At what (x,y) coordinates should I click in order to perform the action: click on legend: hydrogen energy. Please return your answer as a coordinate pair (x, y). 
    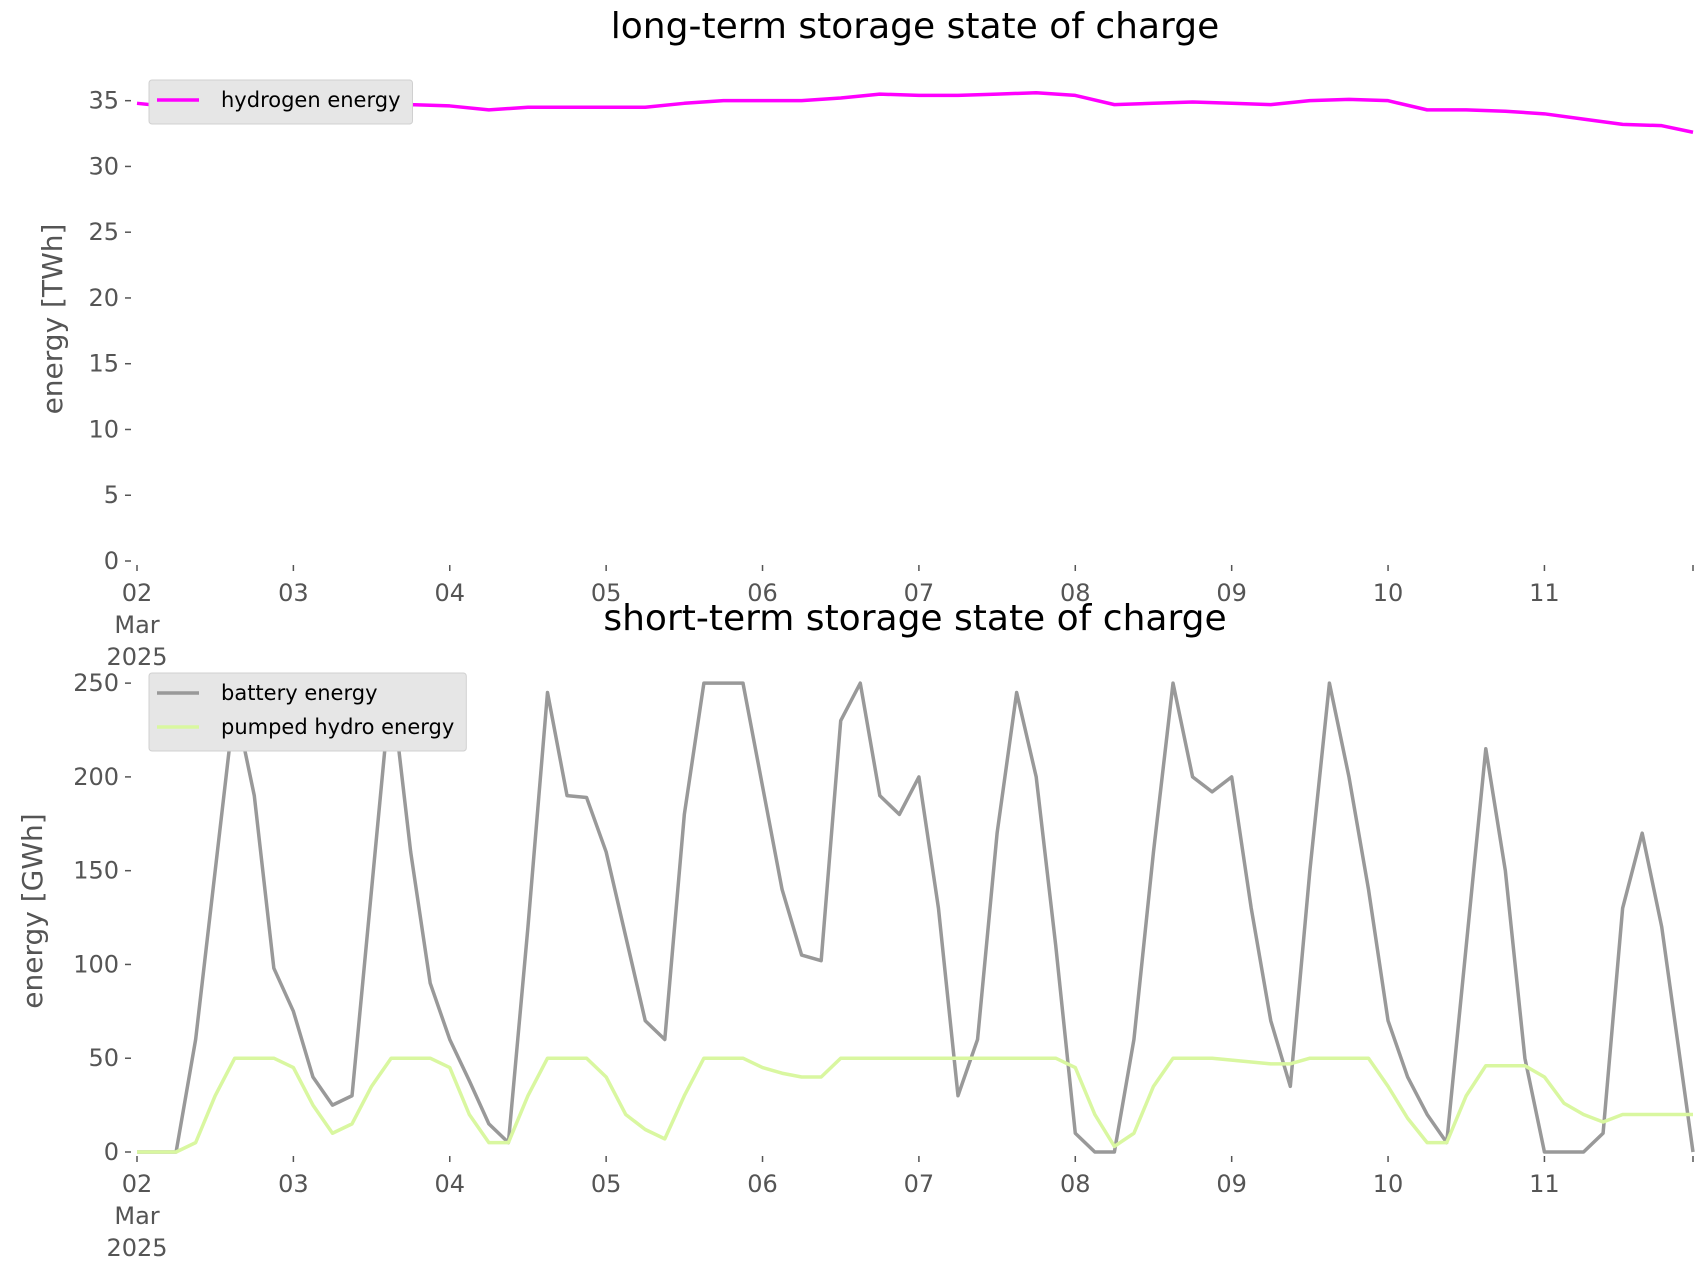
    Looking at the image, I should click on (280, 102).